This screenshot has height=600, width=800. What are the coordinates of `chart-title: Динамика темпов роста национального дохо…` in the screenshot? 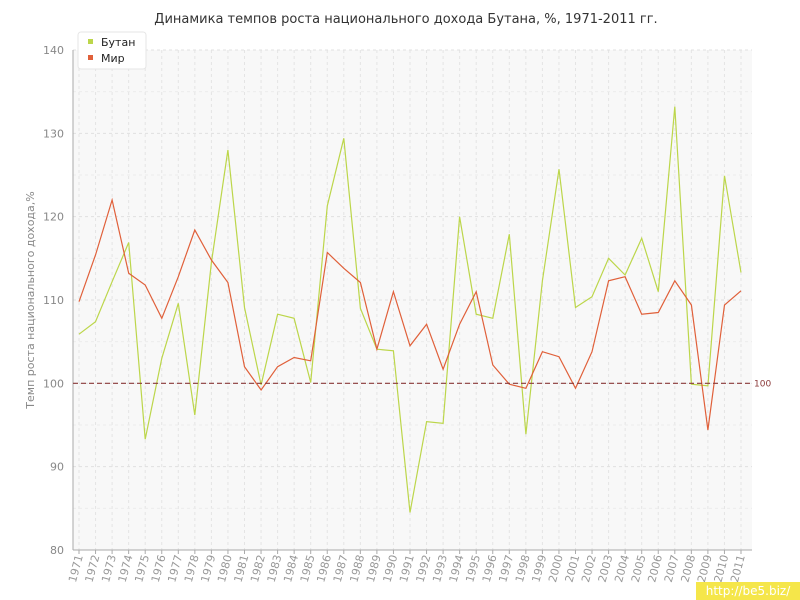 It's located at (405, 19).